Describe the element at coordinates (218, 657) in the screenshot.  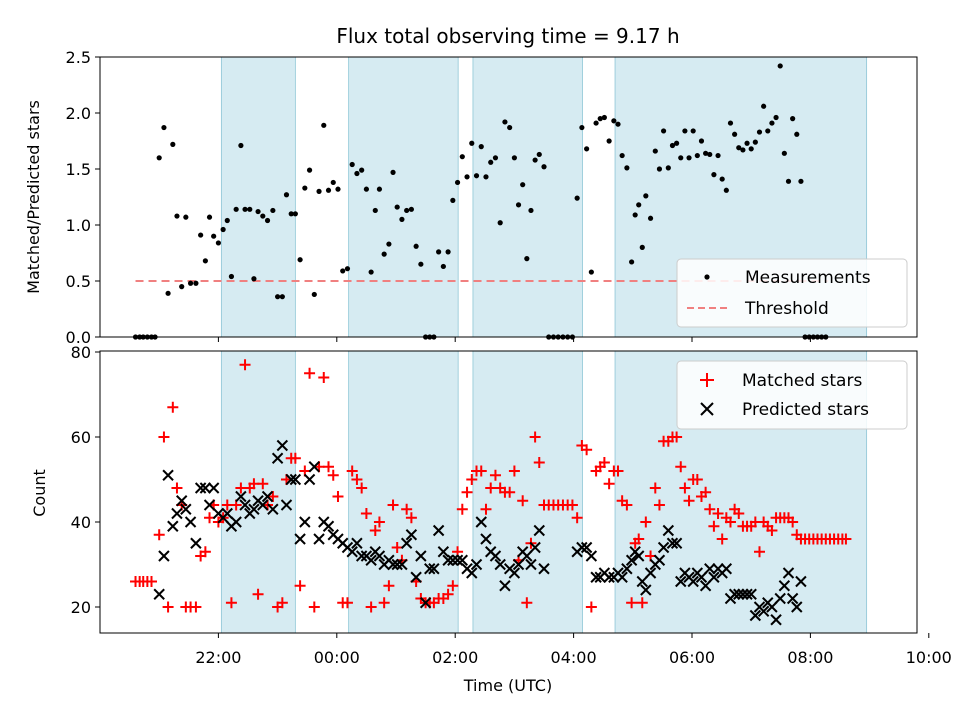
I see `x-tick-label: 22:00` at that location.